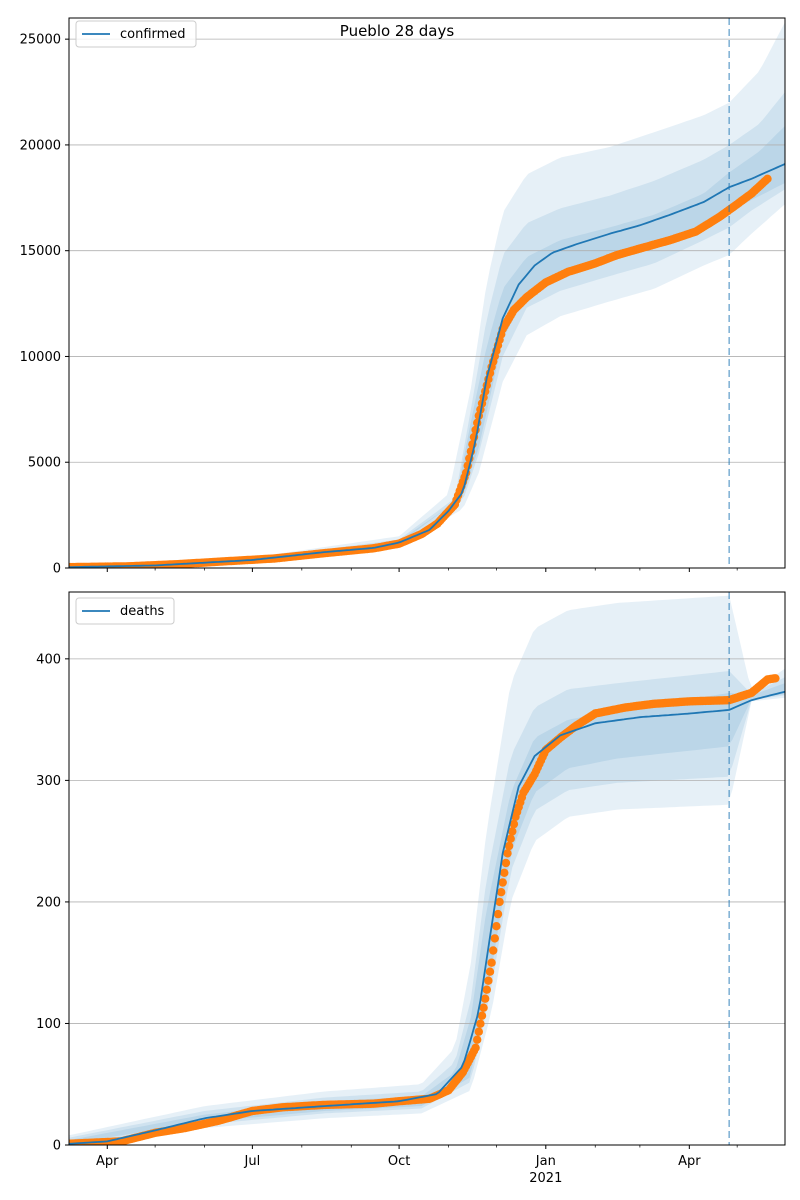  Describe the element at coordinates (545, 1178) in the screenshot. I see `deaths-x-year-label: 2021` at that location.